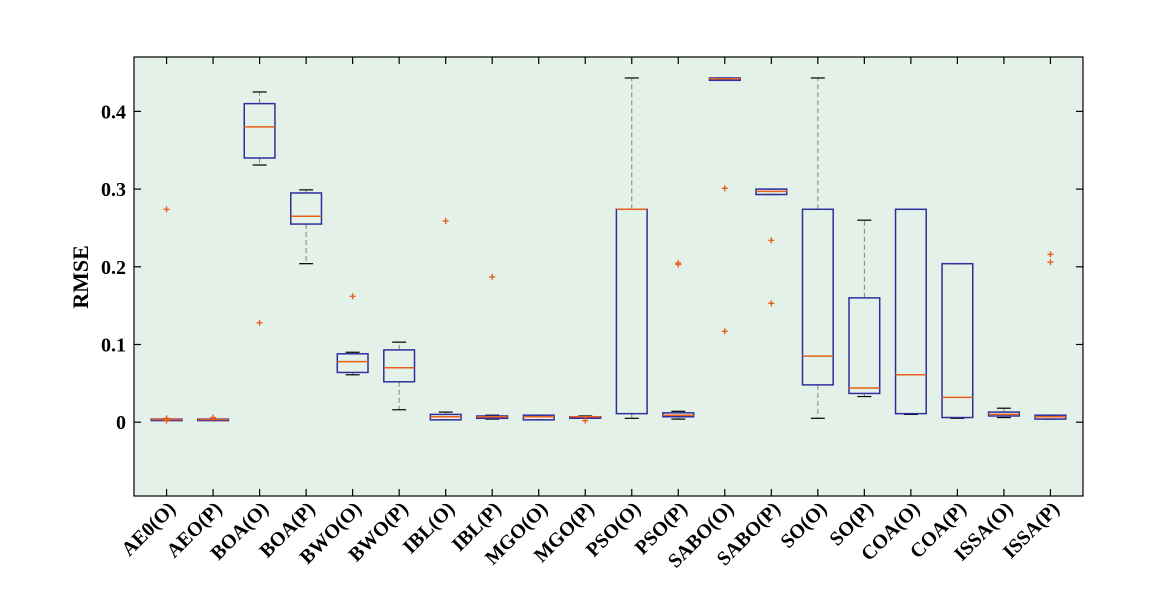  What do you see at coordinates (113, 345) in the screenshot?
I see `y-tick-label: 0.1` at bounding box center [113, 345].